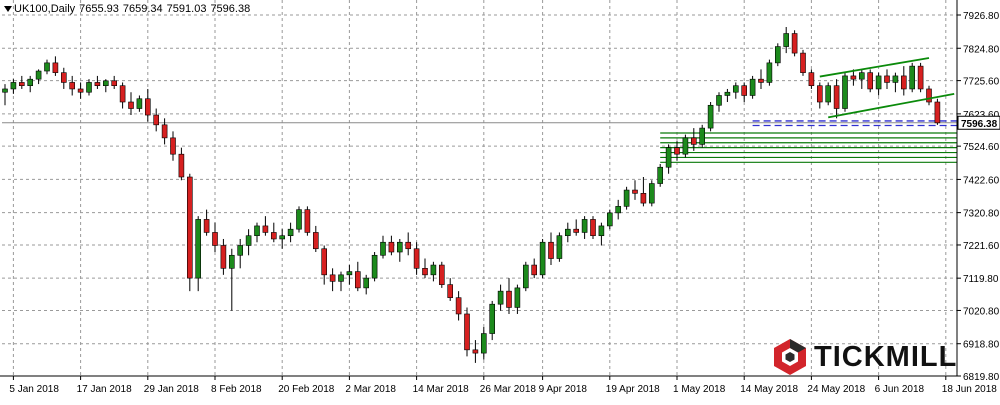  I want to click on x-tick-label: 14 Mar 2018, so click(441, 389).